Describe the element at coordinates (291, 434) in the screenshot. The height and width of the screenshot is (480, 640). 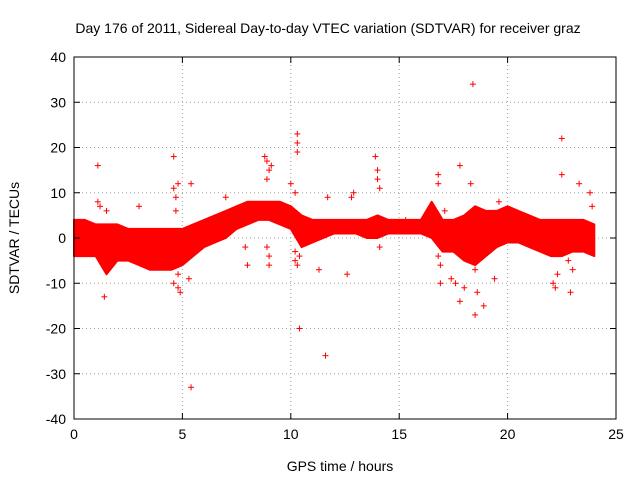
I see `x-tick-label: 10` at that location.